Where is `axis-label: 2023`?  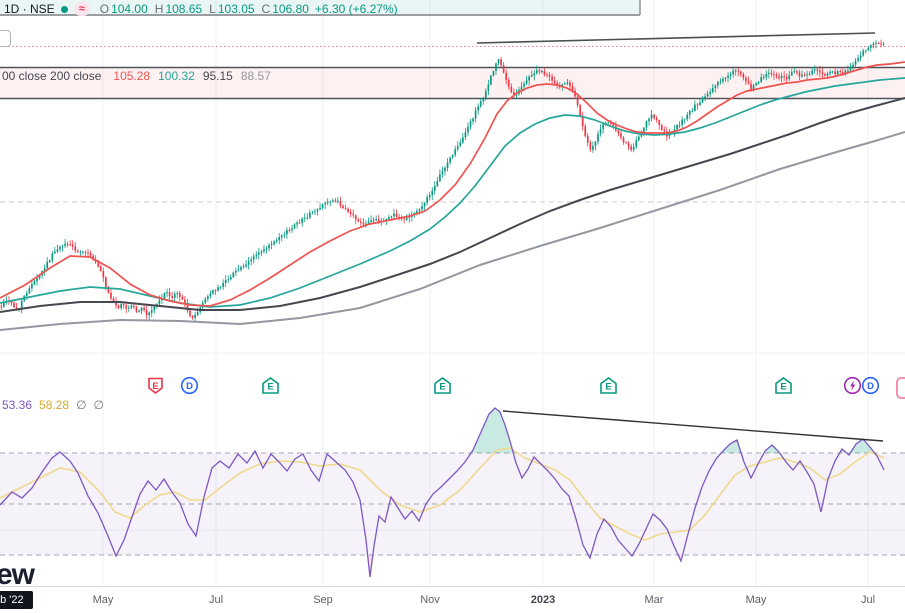 axis-label: 2023 is located at coordinates (543, 600).